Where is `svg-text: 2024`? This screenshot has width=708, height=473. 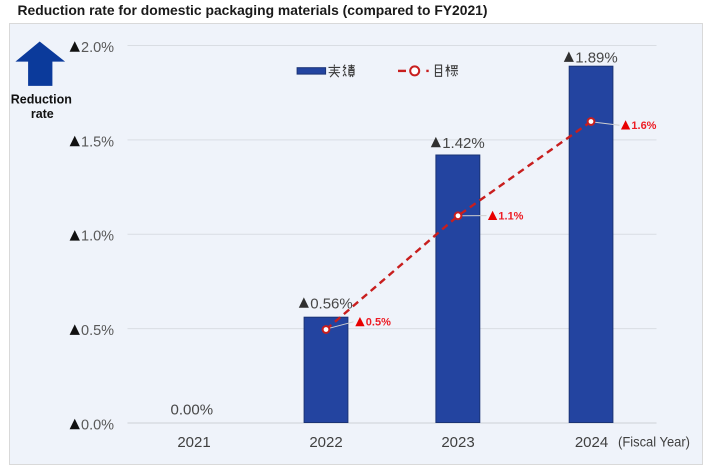
svg-text: 2024 is located at coordinates (591, 442).